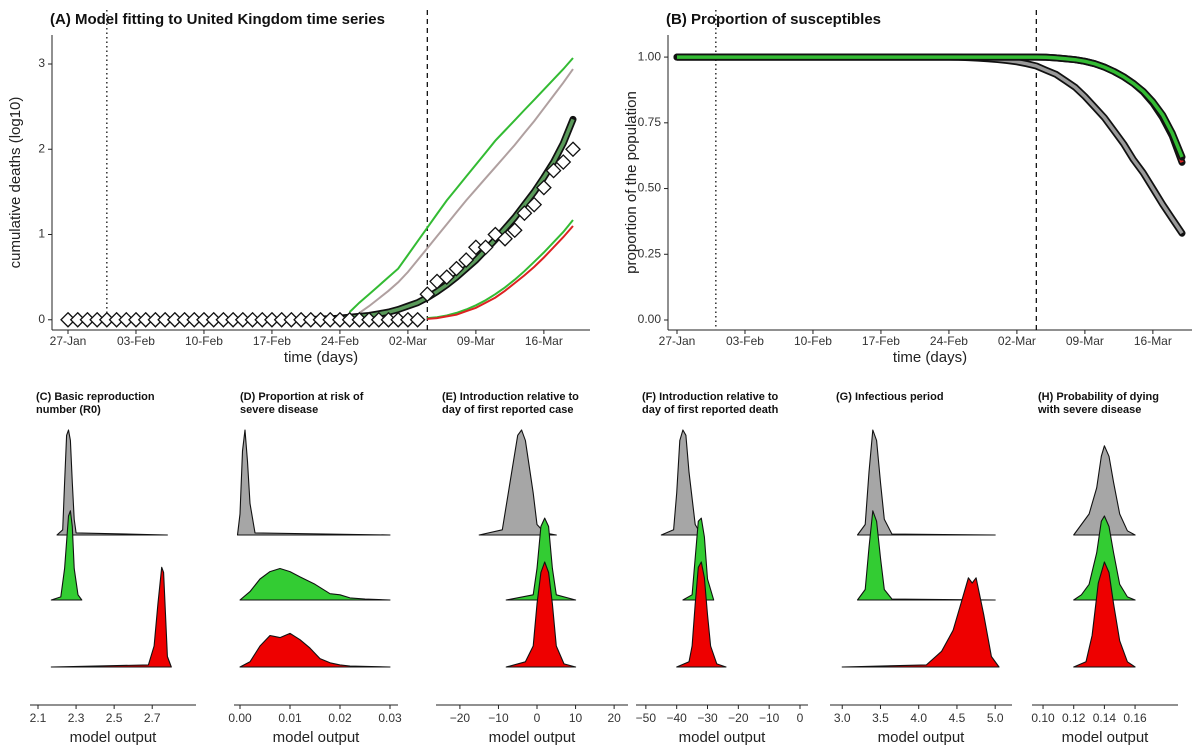  I want to click on y-tick-label: 0.00, so click(650, 319).